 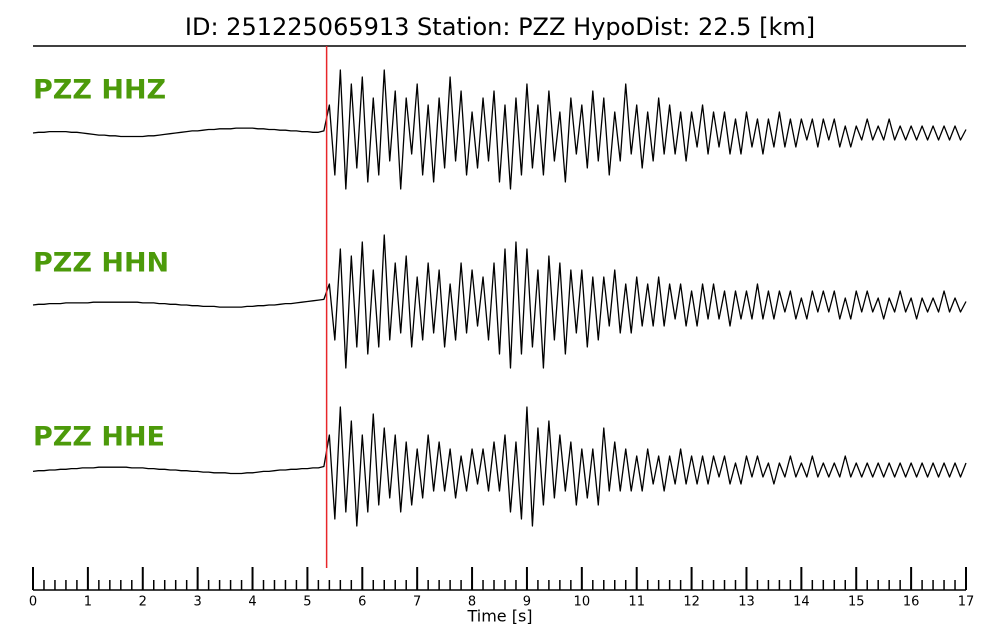 I want to click on x-axis-label: Time [s], so click(x=499, y=616).